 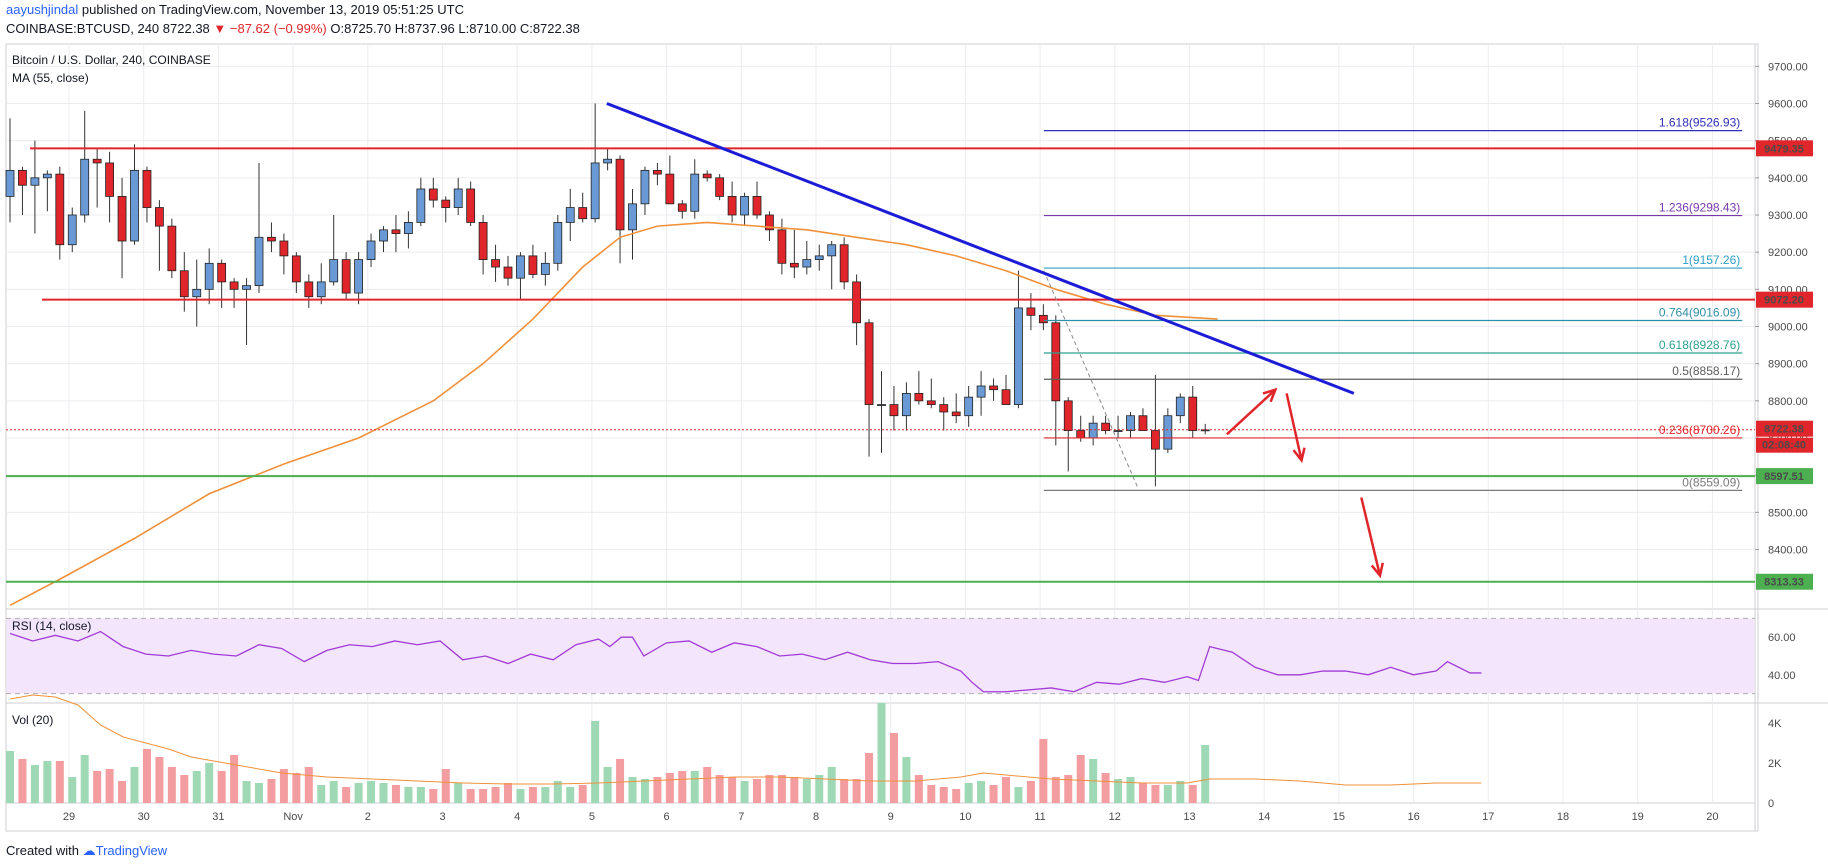 I want to click on time-axis-tick-label: 5, so click(x=592, y=817).